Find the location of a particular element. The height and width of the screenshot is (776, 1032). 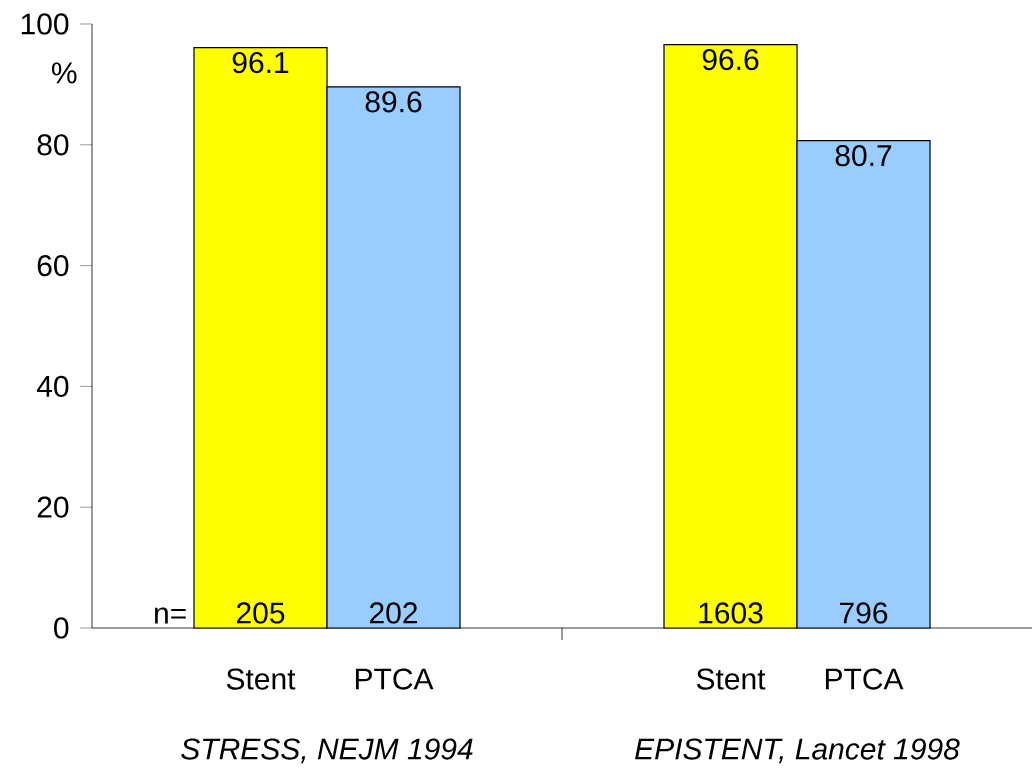

y-axis-title: % is located at coordinates (64, 73).